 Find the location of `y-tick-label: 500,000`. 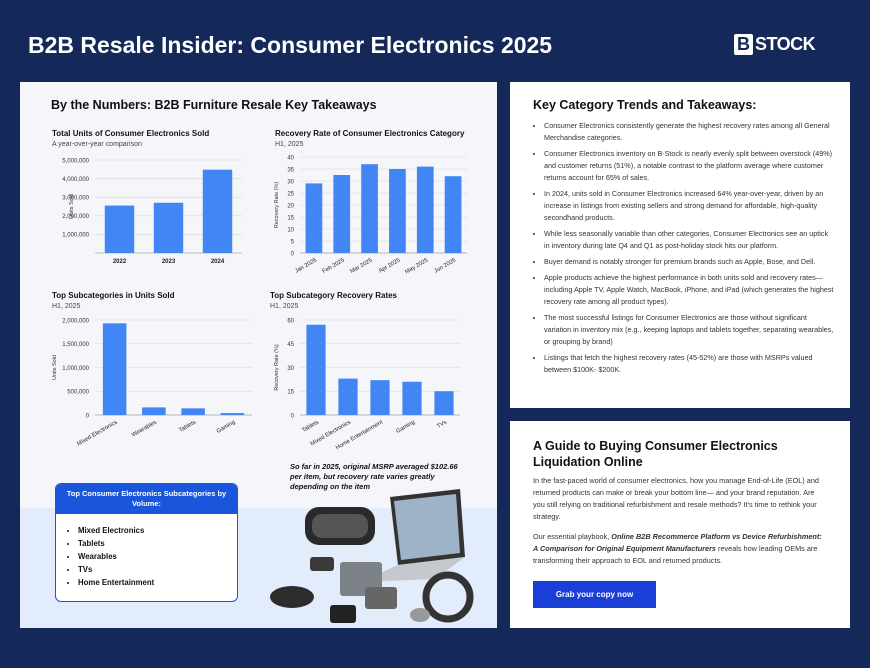

y-tick-label: 500,000 is located at coordinates (78, 393).